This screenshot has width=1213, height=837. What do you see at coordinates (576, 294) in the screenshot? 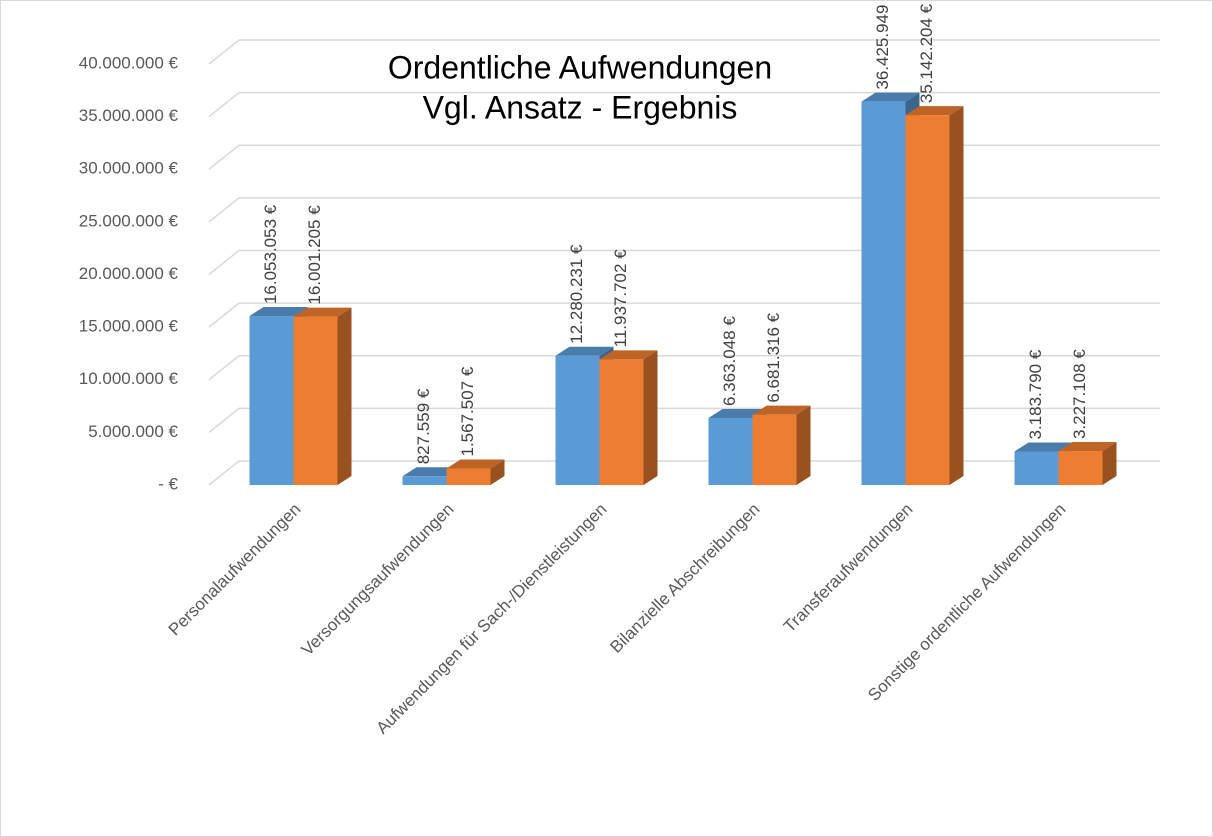
I see `value-label: 12.280.231 €` at bounding box center [576, 294].